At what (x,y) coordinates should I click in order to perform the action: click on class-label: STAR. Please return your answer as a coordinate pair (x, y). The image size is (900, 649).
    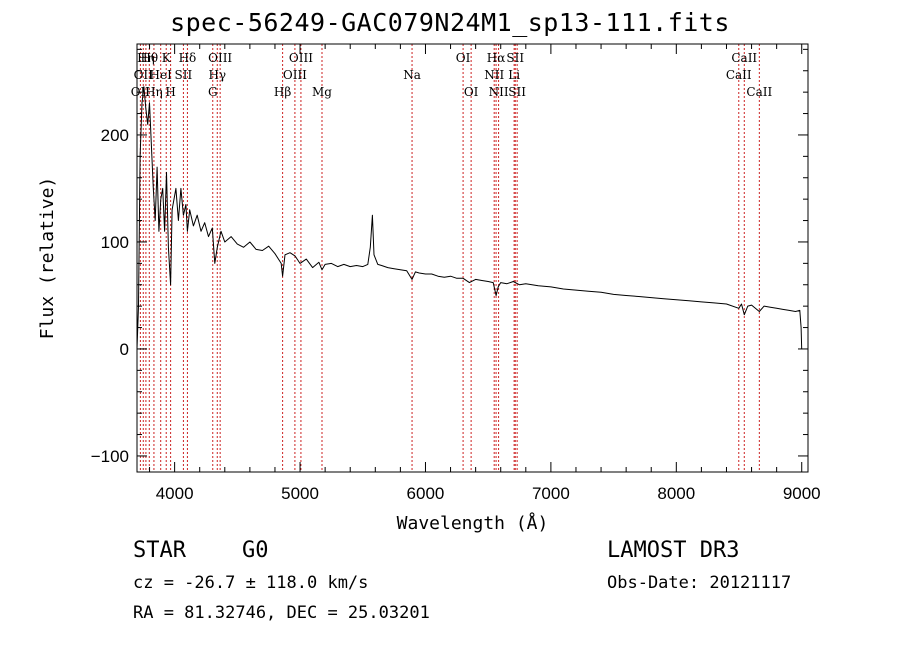
    Looking at the image, I should click on (159, 550).